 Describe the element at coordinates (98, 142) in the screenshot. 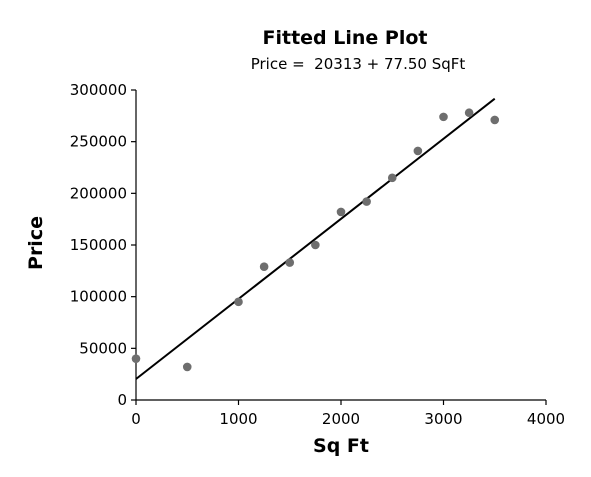

I see `y-tick-label: 250000` at that location.